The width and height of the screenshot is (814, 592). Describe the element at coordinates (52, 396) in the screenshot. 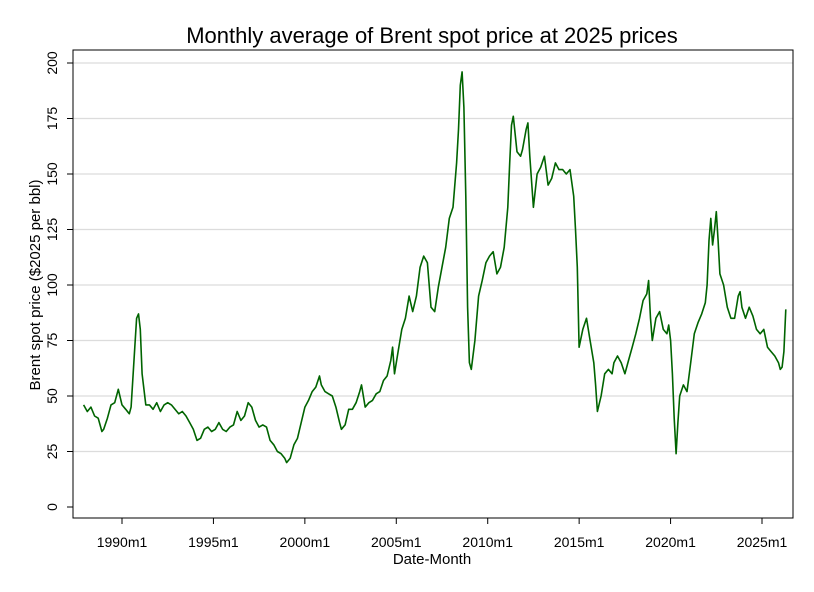

I see `y-tick-label: 50` at that location.